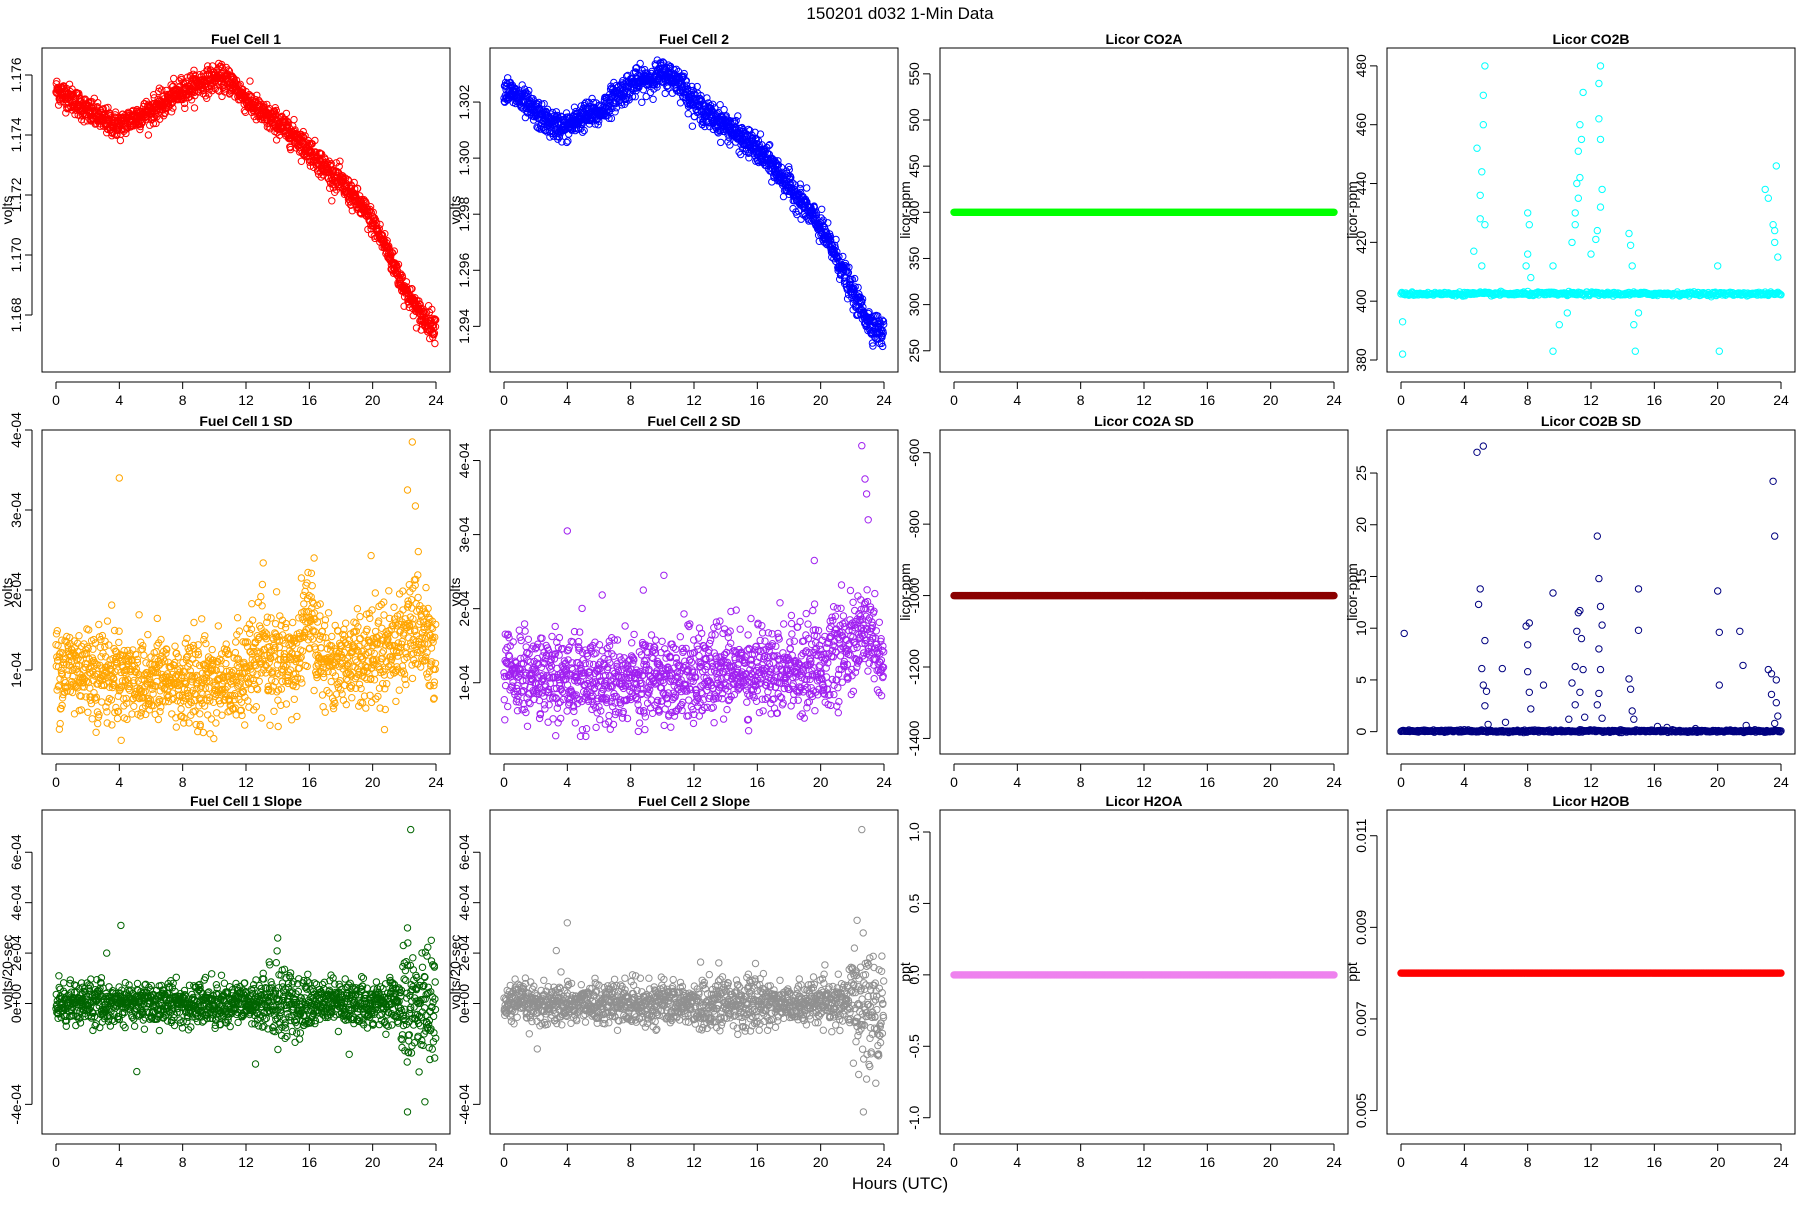  Describe the element at coordinates (1361, 360) in the screenshot. I see `y-tick-label: 380` at that location.